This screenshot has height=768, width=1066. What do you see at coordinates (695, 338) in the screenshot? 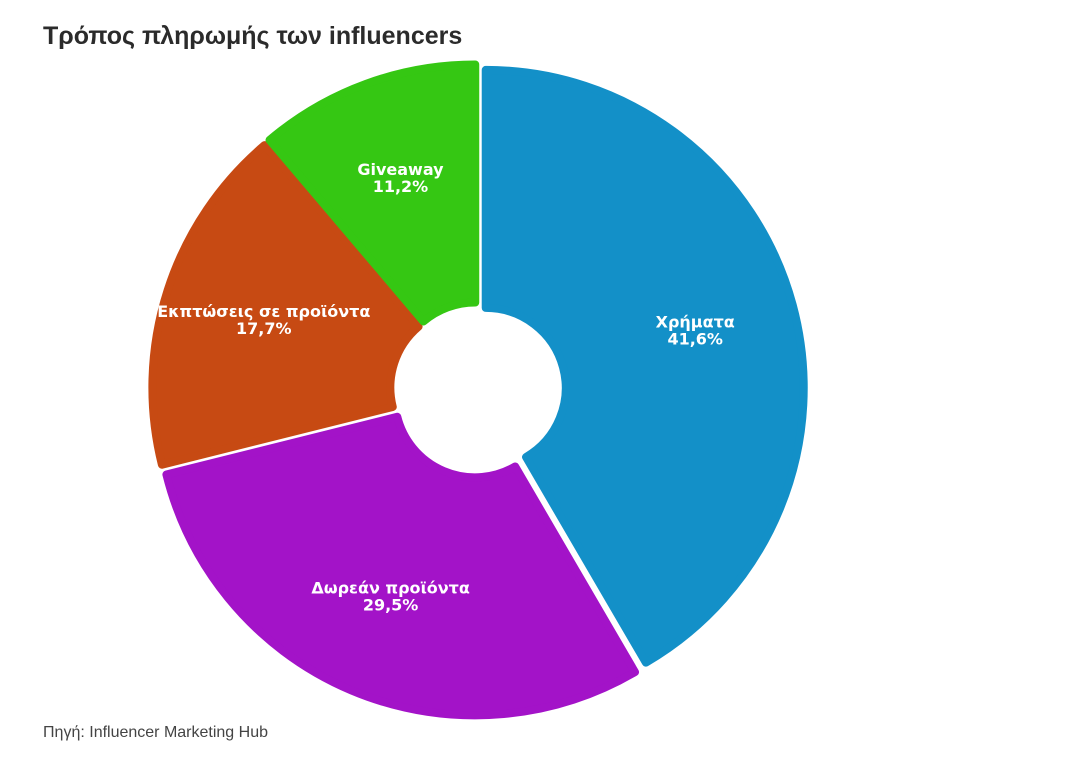
I see `slice-value-0: 41,6%` at bounding box center [695, 338].